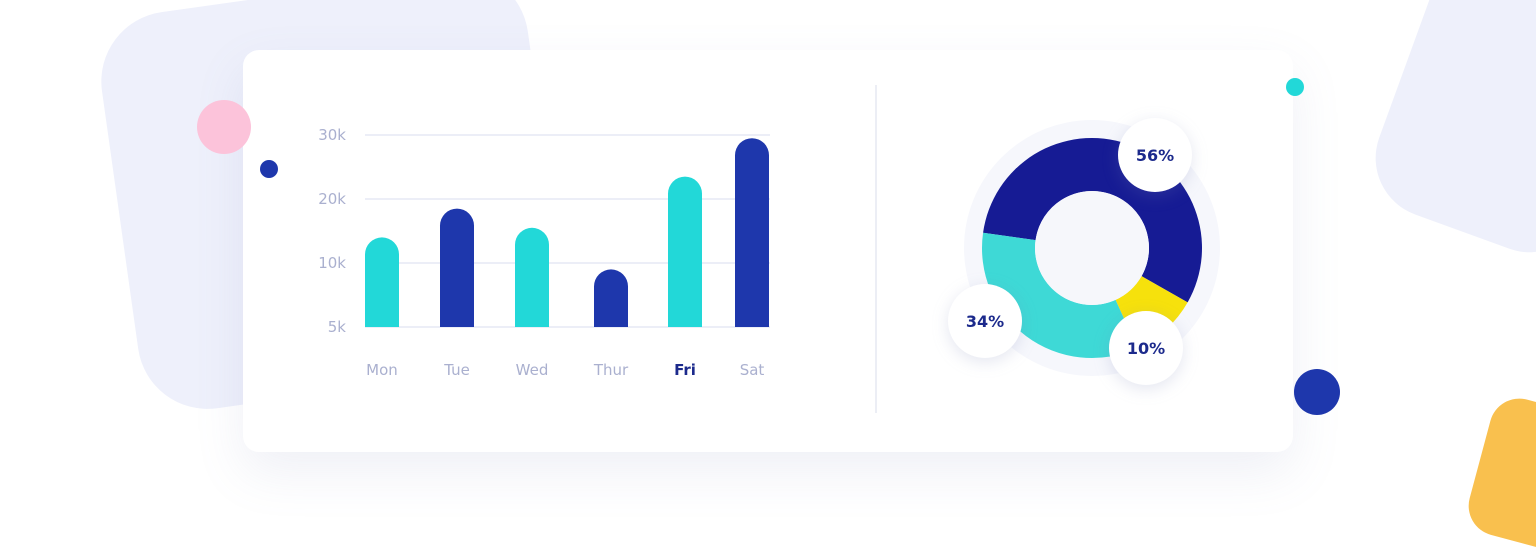 The height and width of the screenshot is (558, 1536). Describe the element at coordinates (1295, 87) in the screenshot. I see `decorative-teal-dot` at that location.